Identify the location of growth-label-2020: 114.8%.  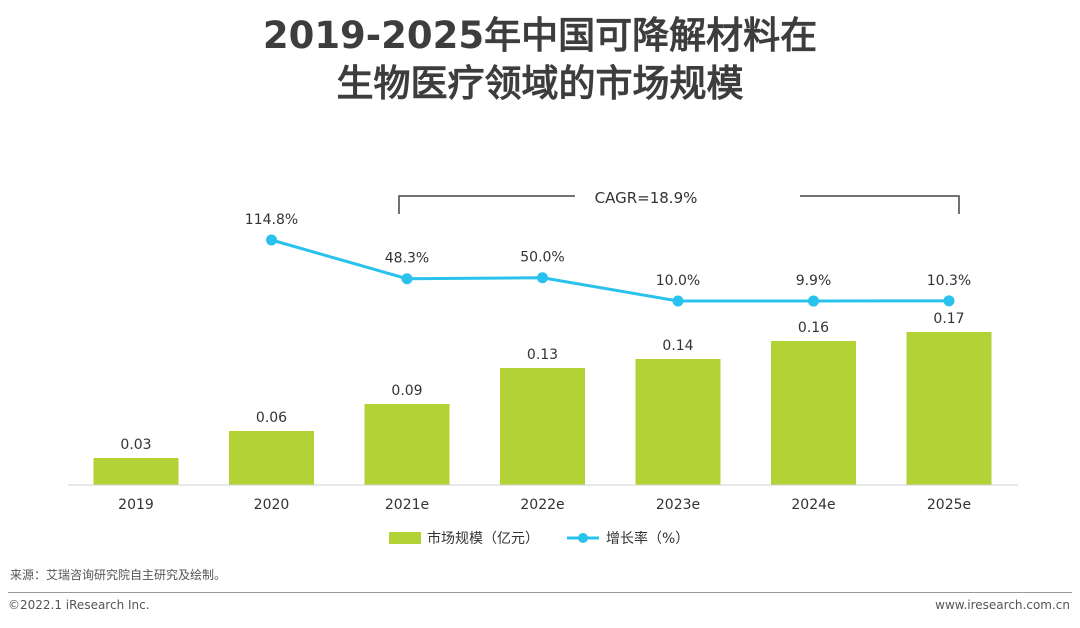
(271, 220).